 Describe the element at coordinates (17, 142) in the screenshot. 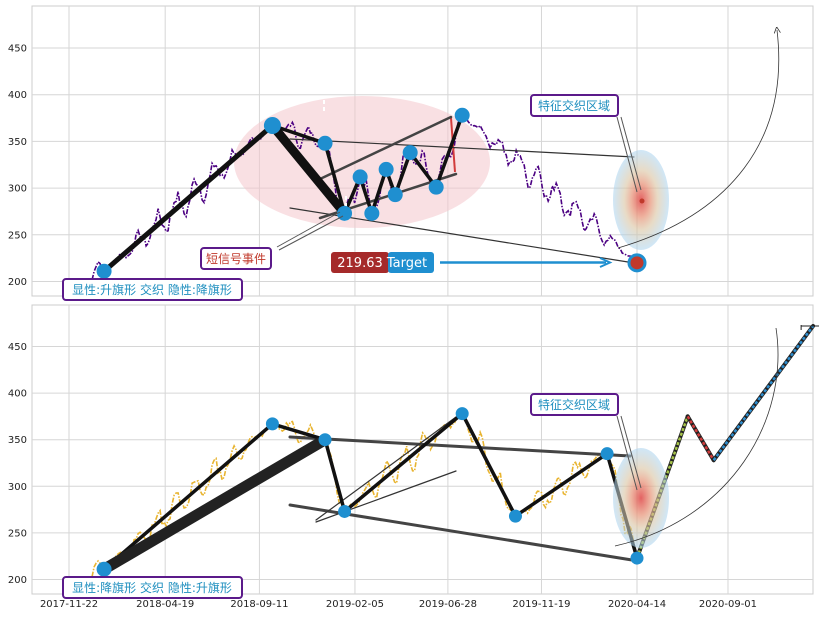

I see `top-y-tick-label: 350` at that location.